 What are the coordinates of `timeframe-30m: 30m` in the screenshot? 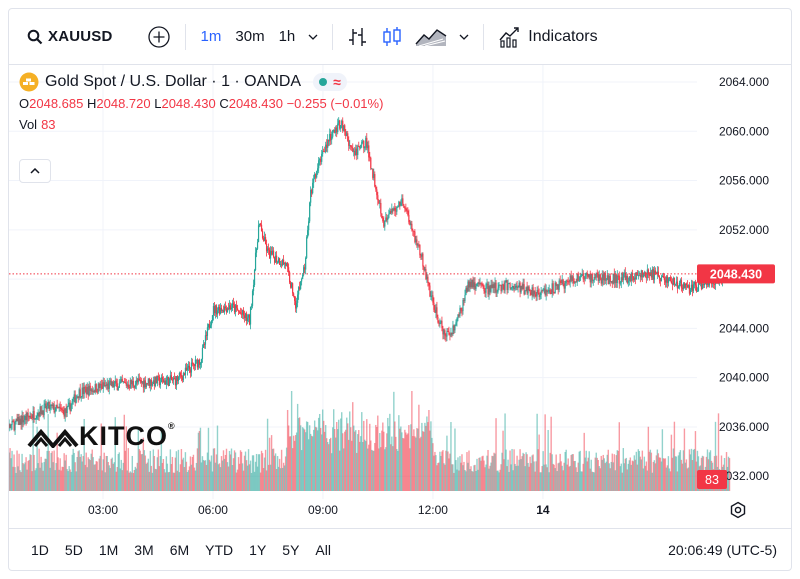 It's located at (250, 36).